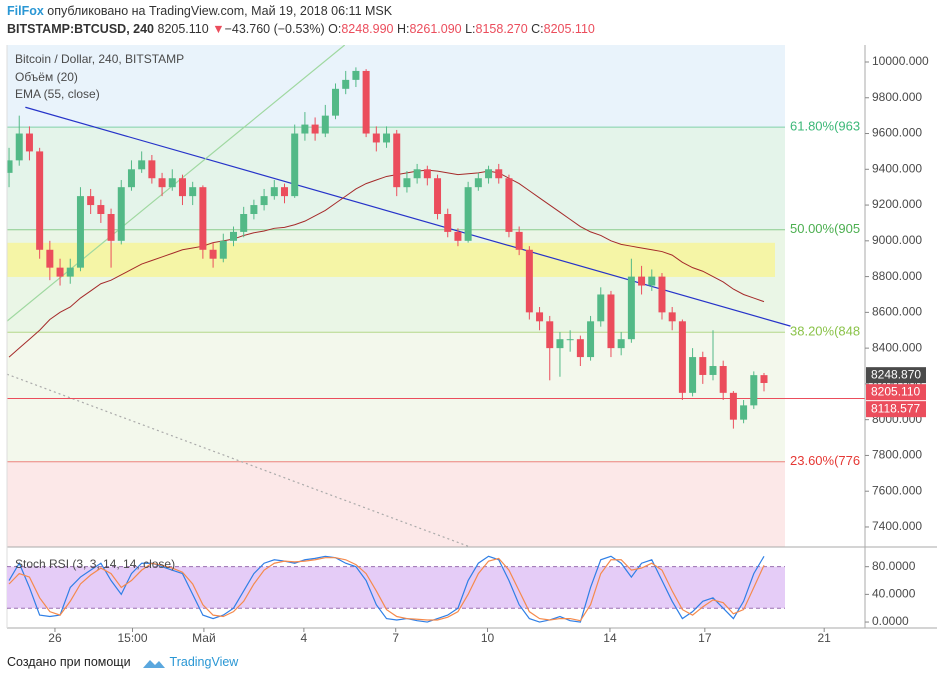 This screenshot has height=684, width=937. I want to click on logo, so click(154, 663).